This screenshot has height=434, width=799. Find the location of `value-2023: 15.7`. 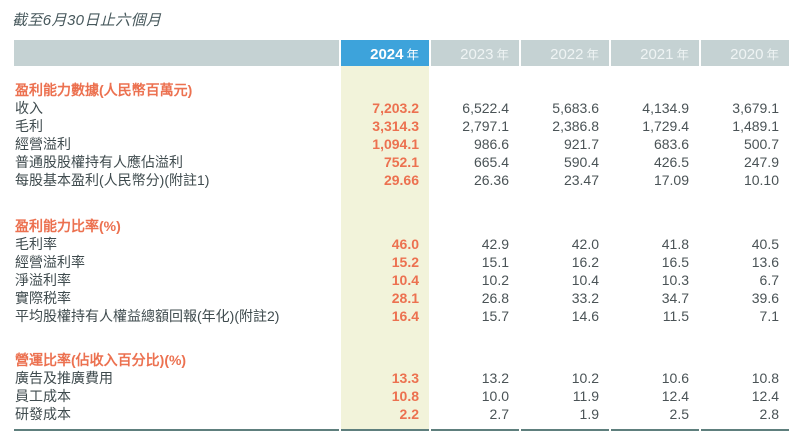

value-2023: 15.7 is located at coordinates (495, 316).